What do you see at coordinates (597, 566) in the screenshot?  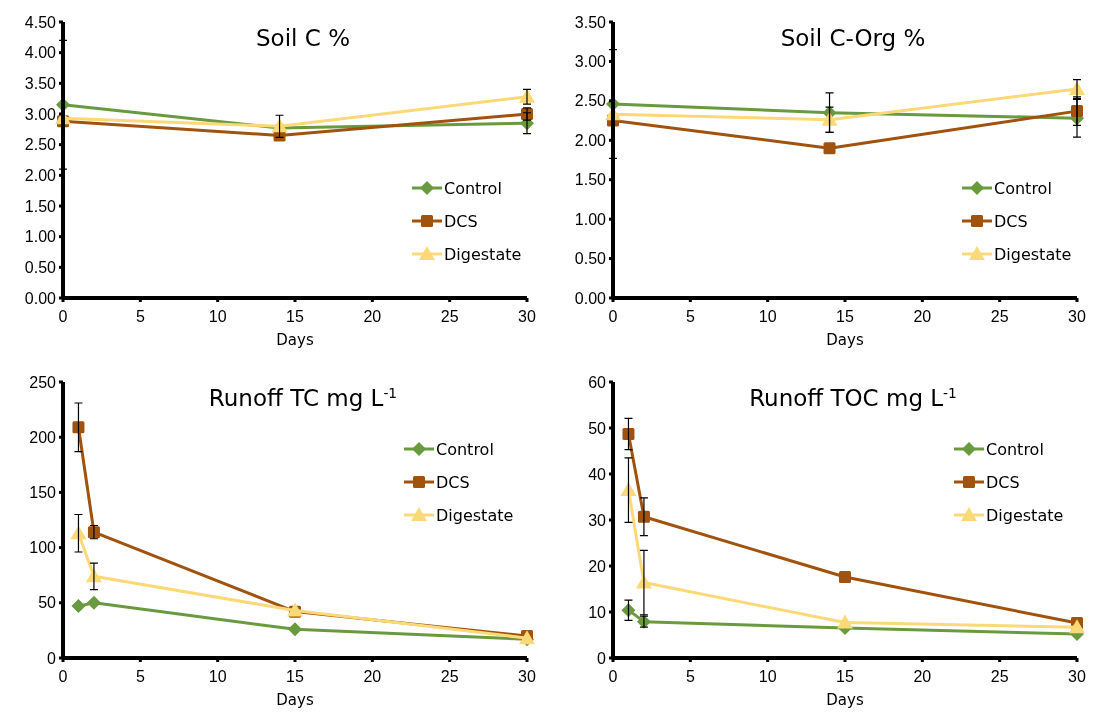 I see `y-tick-label: 20` at bounding box center [597, 566].